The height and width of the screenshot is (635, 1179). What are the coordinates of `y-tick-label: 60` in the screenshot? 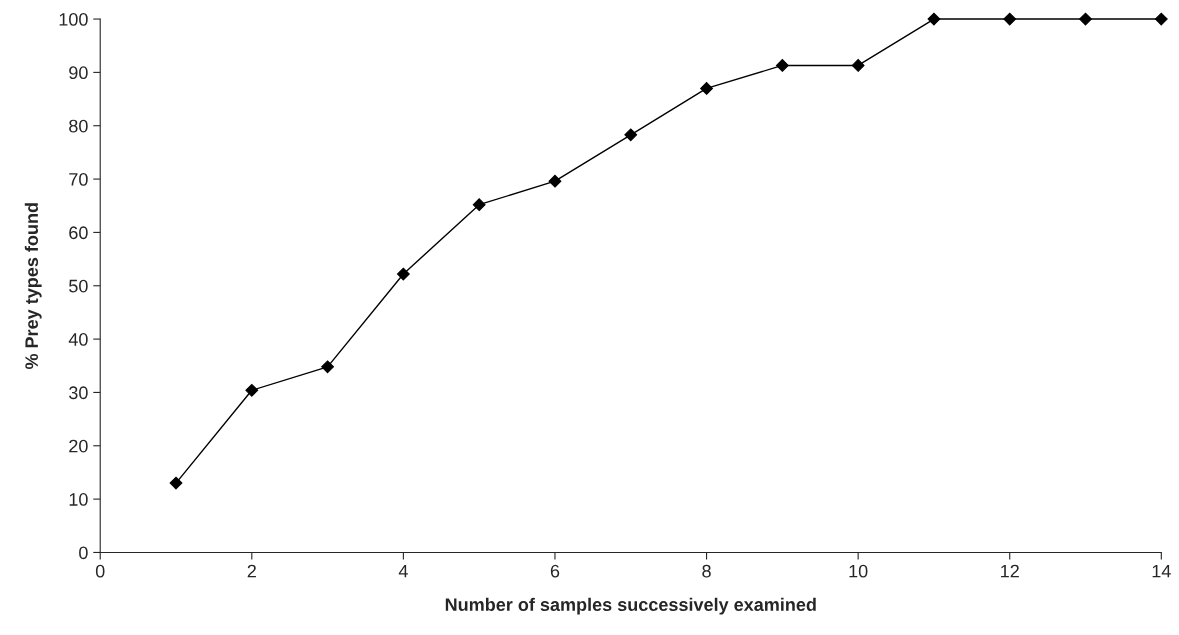 It's located at (78, 233).